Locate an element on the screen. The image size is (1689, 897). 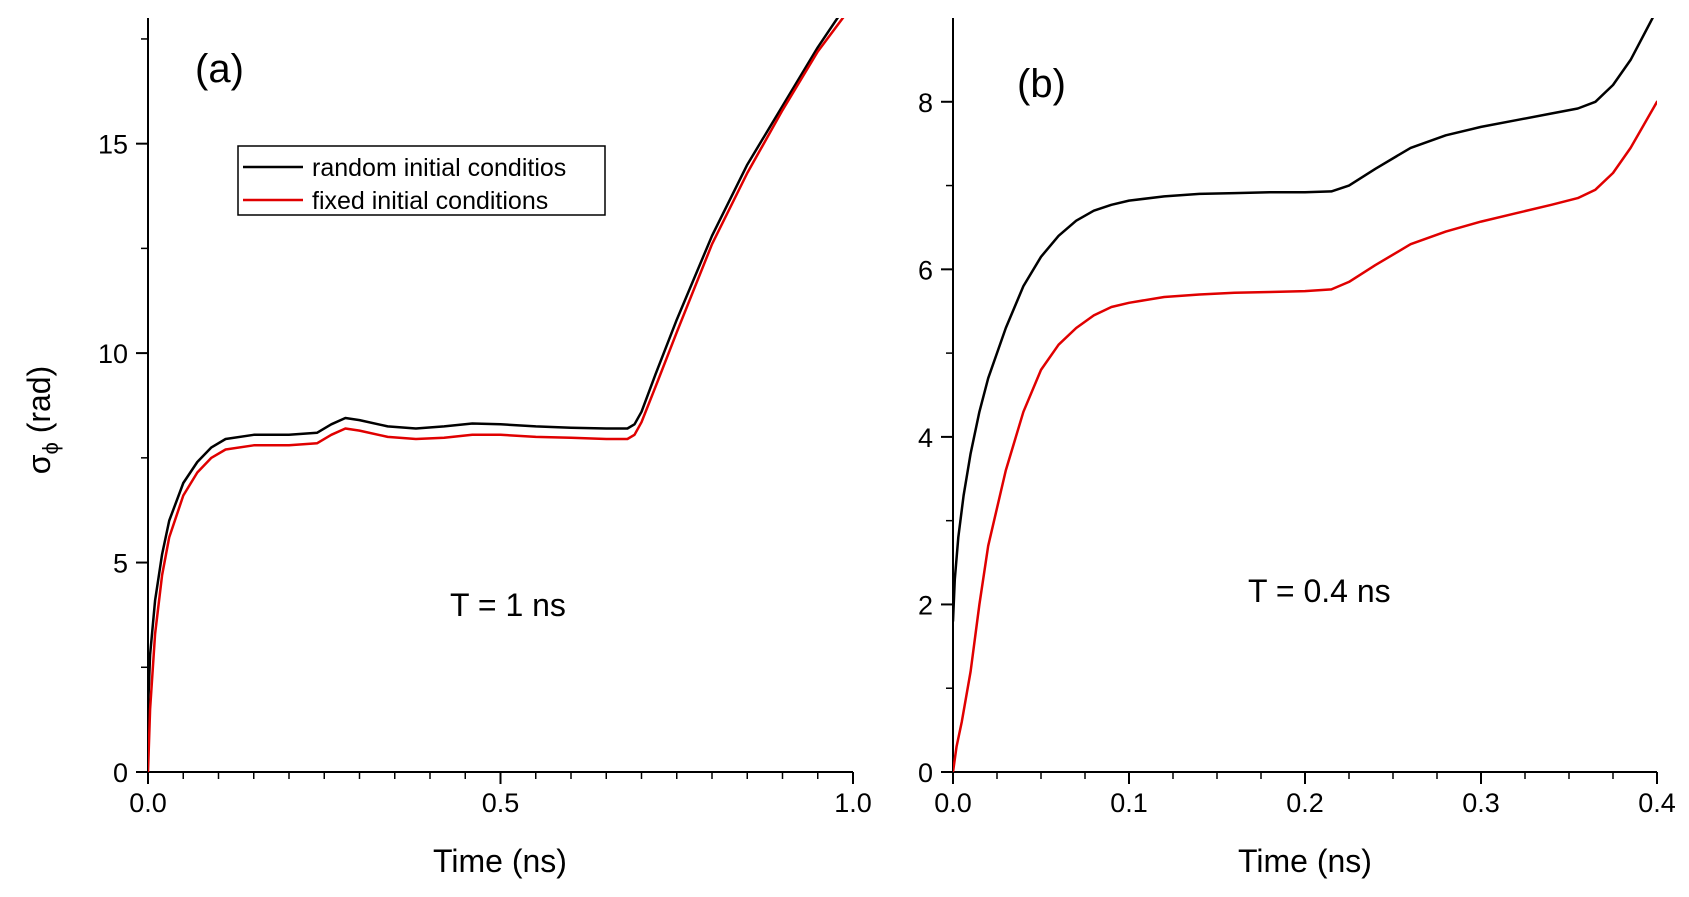
b-x-tick-label: 0.3 is located at coordinates (1481, 803).